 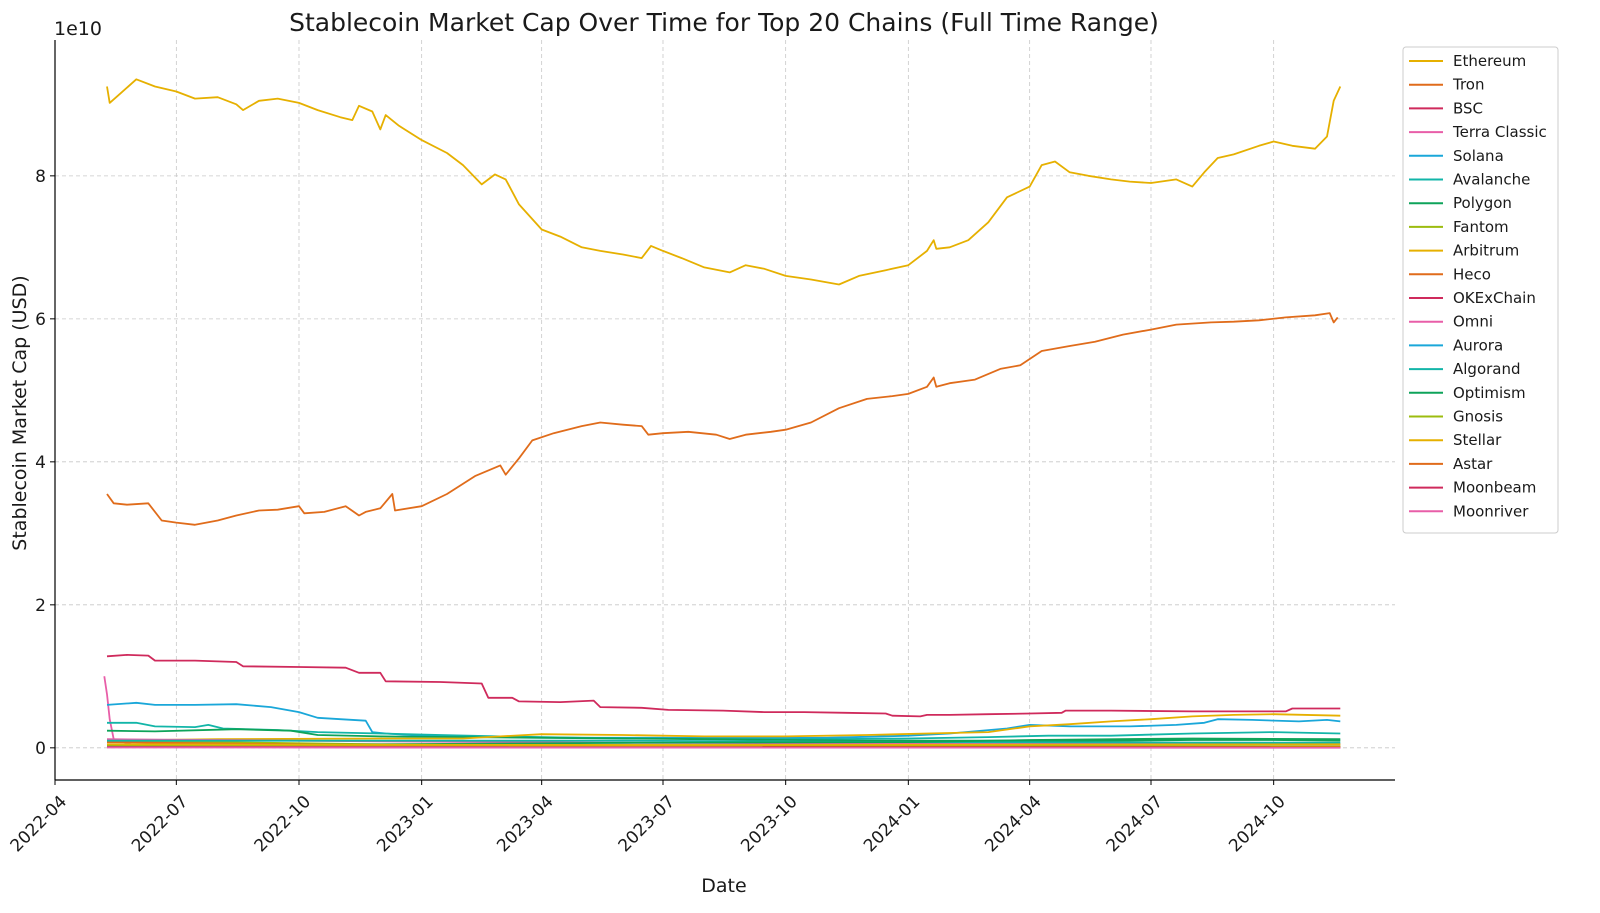 What do you see at coordinates (20, 412) in the screenshot?
I see `y-axis-label: Stablecoin Market Cap (USD)` at bounding box center [20, 412].